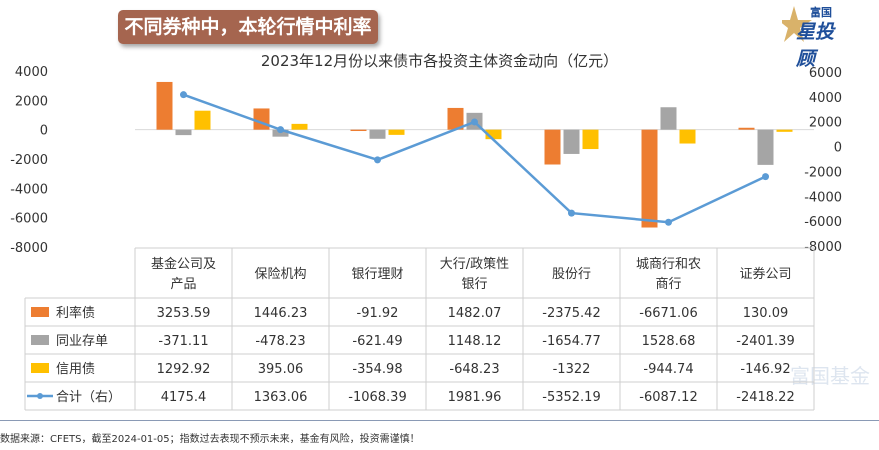 Image resolution: width=879 pixels, height=450 pixels. What do you see at coordinates (668, 313) in the screenshot?
I see `data-label: -6671.06` at bounding box center [668, 313].